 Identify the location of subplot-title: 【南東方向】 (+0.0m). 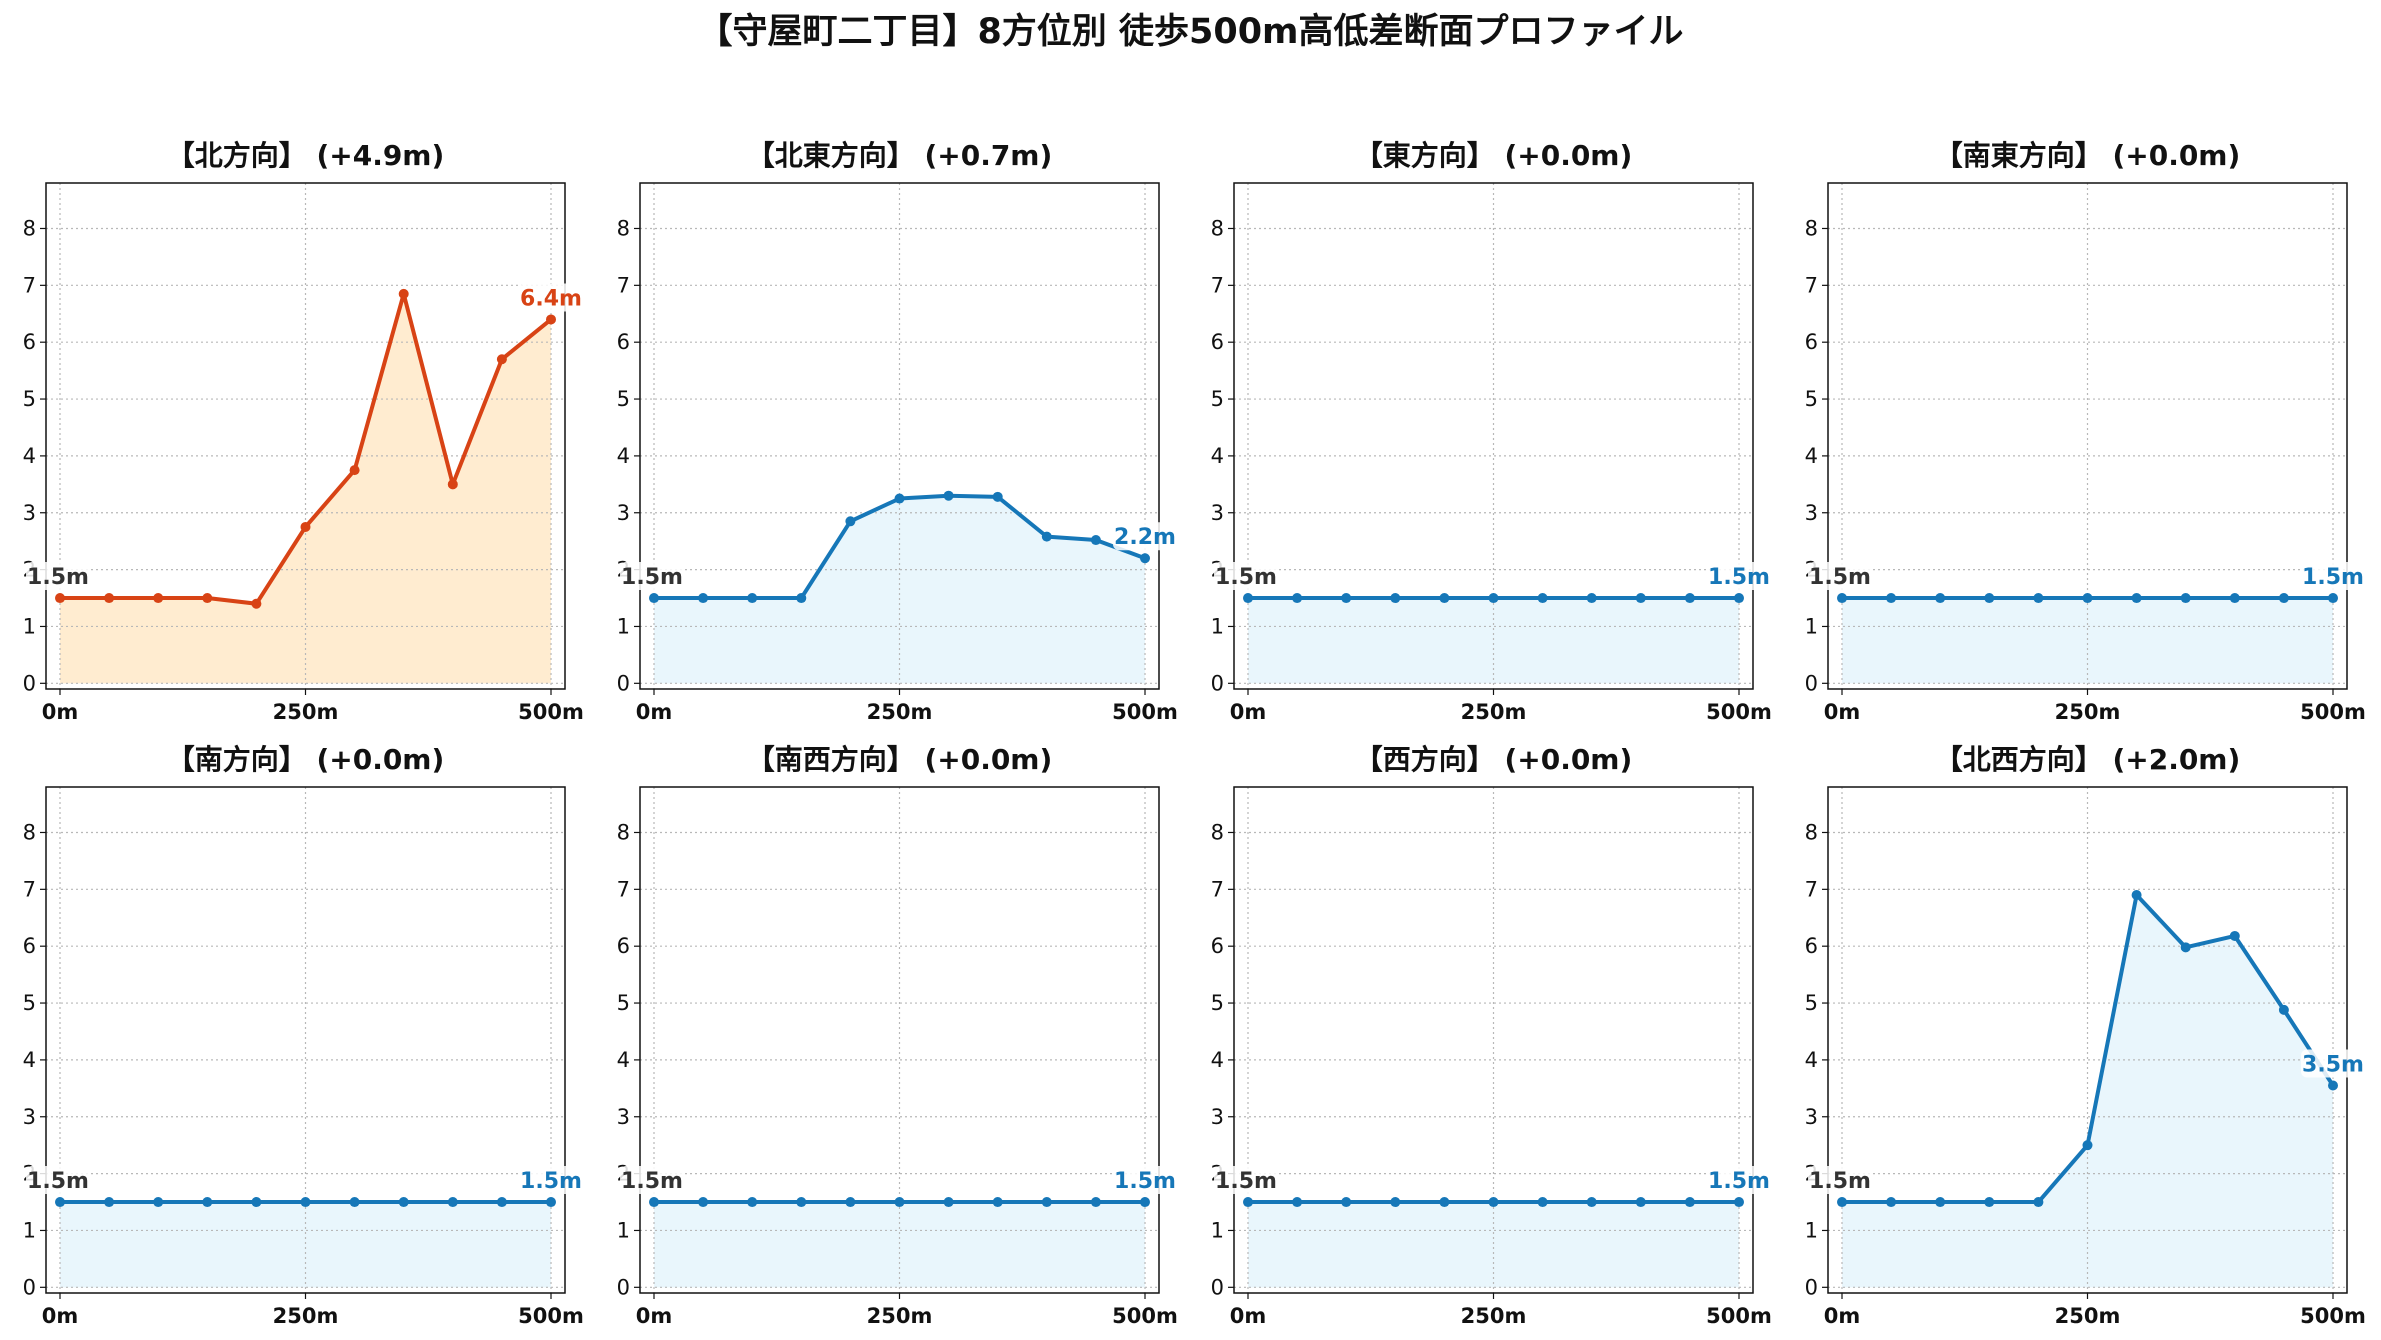
(2088, 155).